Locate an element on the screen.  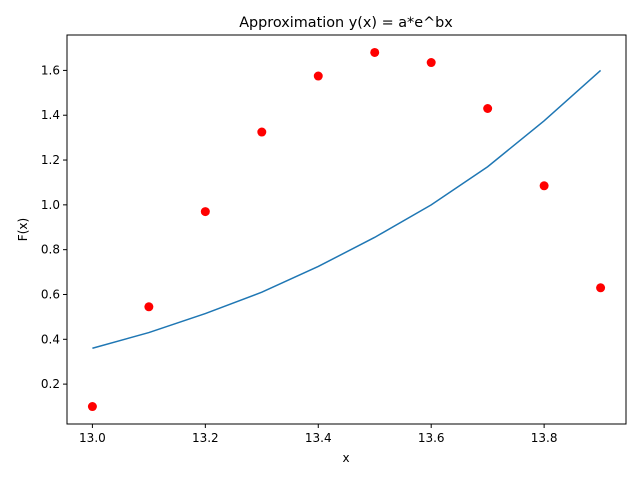
x-tick-label: 13.2 is located at coordinates (205, 438).